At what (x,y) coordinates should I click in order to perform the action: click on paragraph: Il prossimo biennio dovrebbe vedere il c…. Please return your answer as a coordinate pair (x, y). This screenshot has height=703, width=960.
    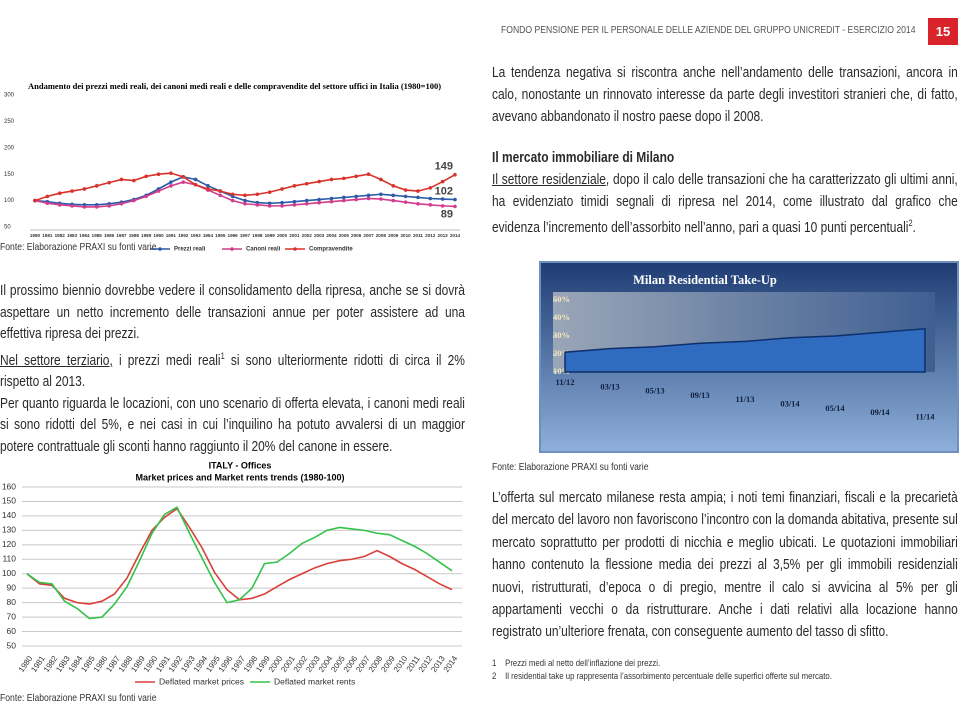
    Looking at the image, I should click on (232, 313).